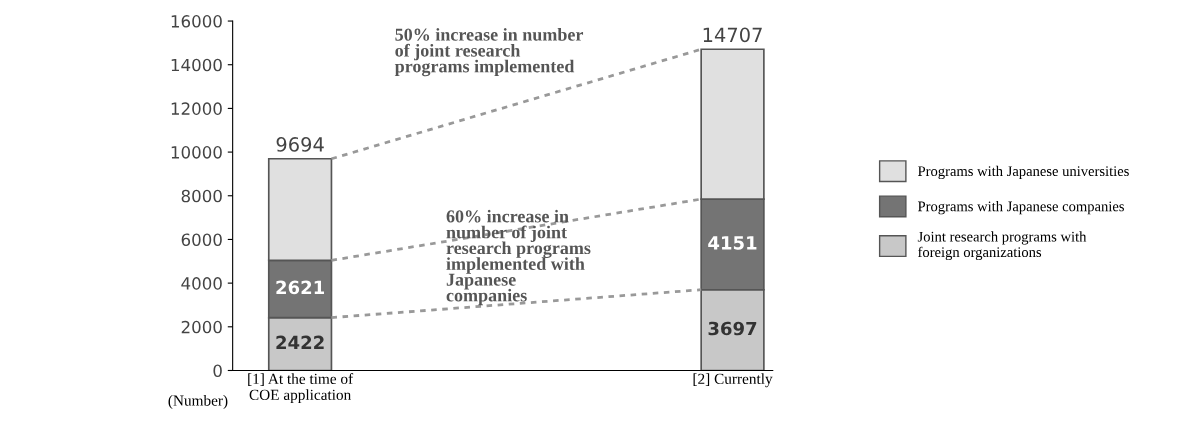  What do you see at coordinates (300, 342) in the screenshot?
I see `data-label: 2422` at bounding box center [300, 342].